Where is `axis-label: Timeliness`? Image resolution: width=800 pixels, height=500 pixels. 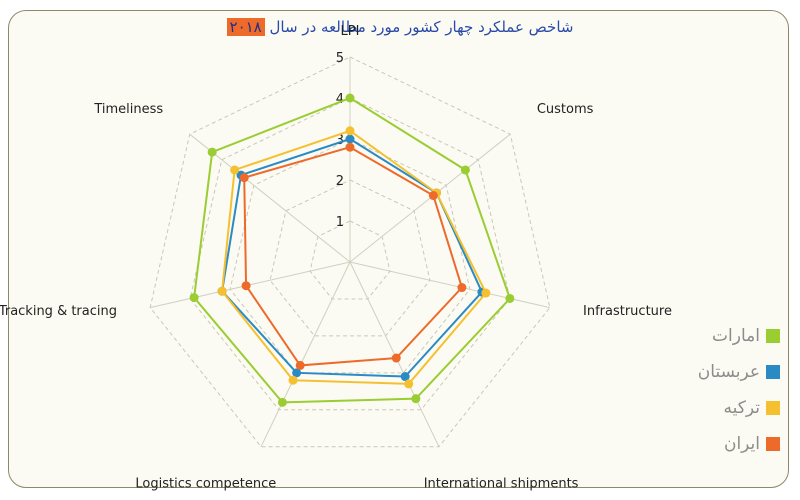 axis-label: Timeliness is located at coordinates (128, 109).